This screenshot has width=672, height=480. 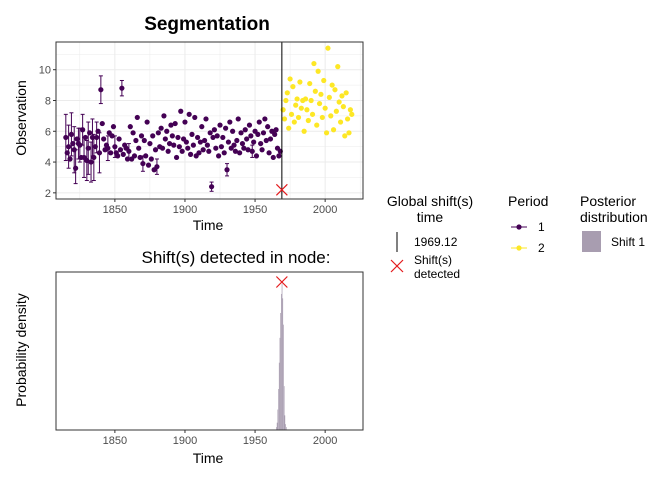 What do you see at coordinates (235, 257) in the screenshot?
I see `bottom-chart-title: Shift(s) detected in node:` at bounding box center [235, 257].